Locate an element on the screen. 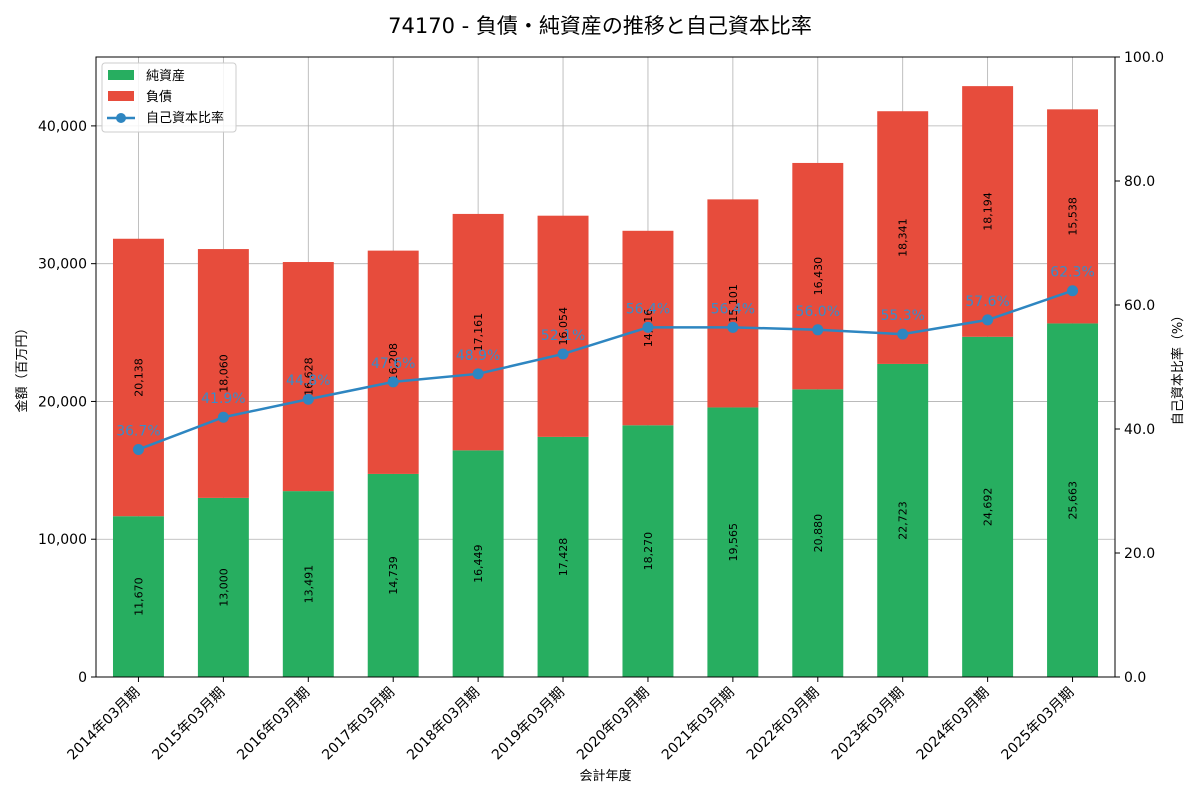  legend-label: 自己資本比率 is located at coordinates (185, 118).